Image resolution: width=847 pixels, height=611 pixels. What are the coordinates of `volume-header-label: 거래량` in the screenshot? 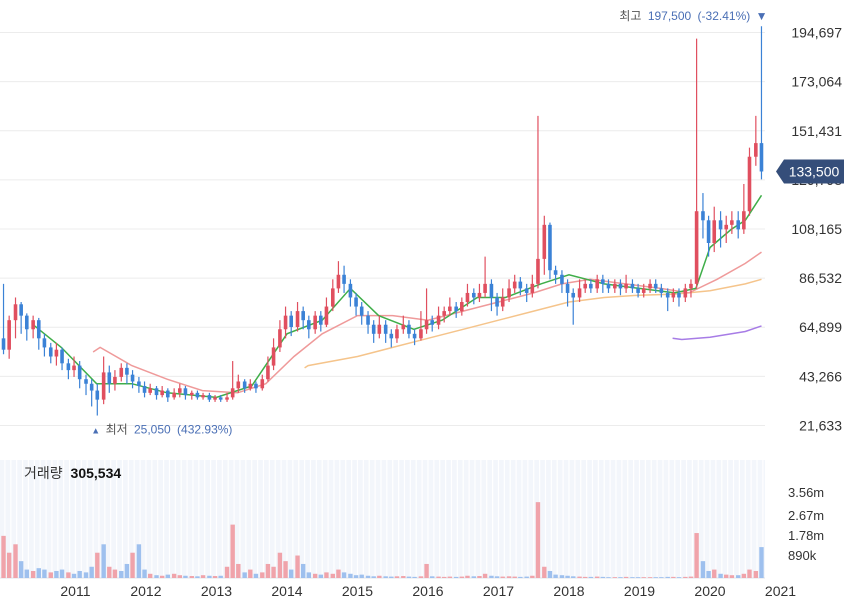 It's located at (43, 473).